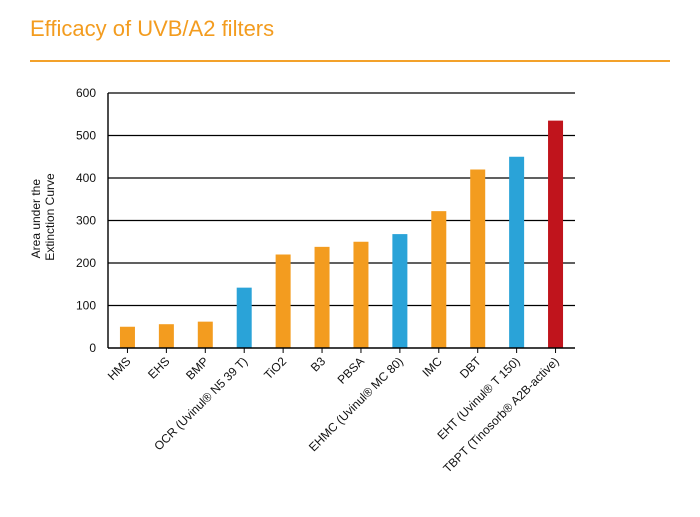 This screenshot has height=517, width=700. I want to click on x-tick-label: B3, so click(318, 364).